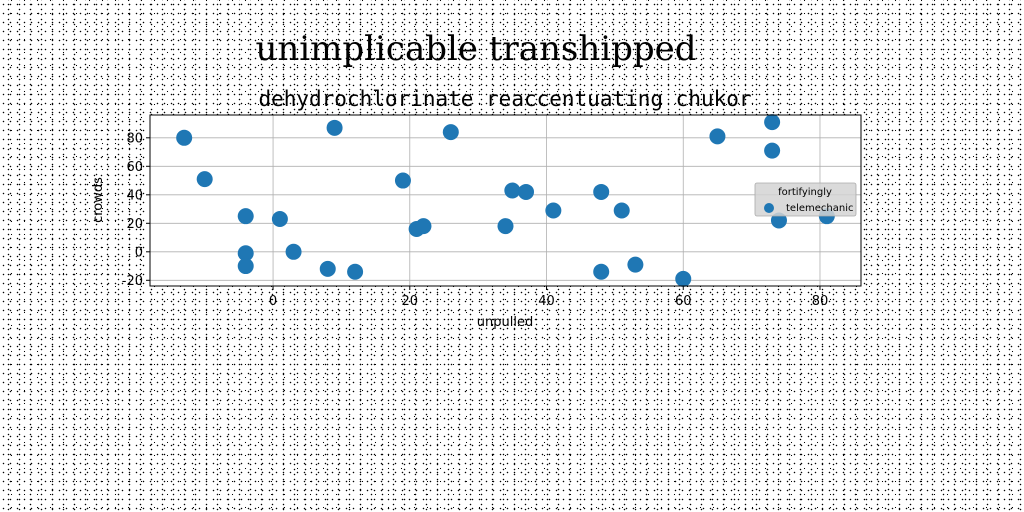  I want to click on y-tick-label: 0, so click(139, 252).